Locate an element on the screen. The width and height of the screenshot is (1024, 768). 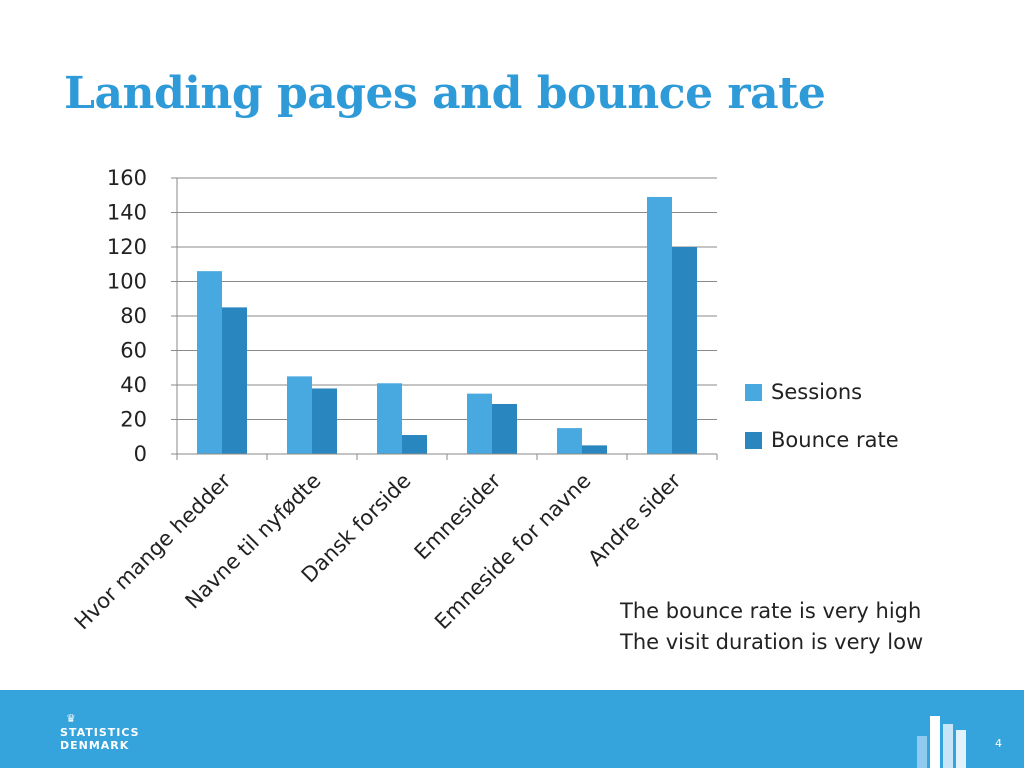
x-category-label: Hvor mange hedder is located at coordinates (153, 551).